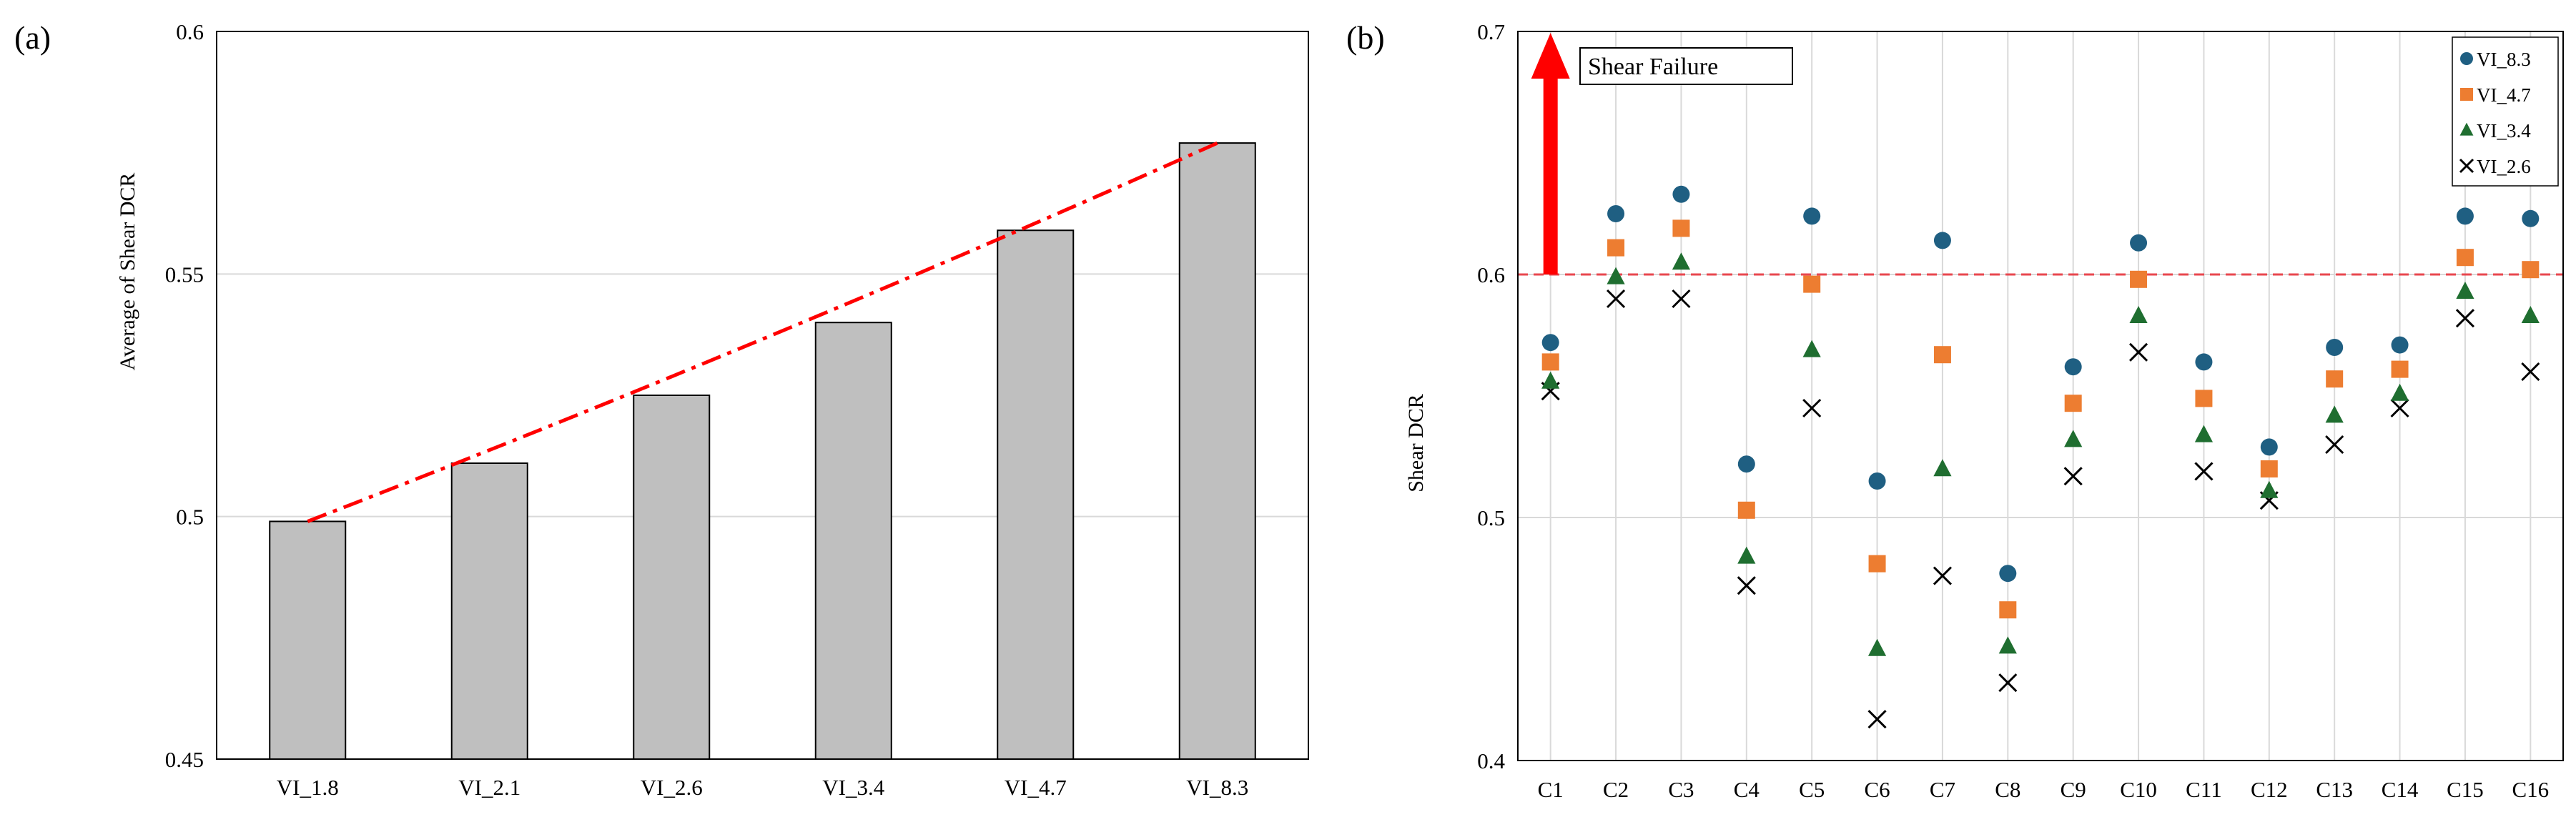  I want to click on x-tick-label: VI_8.3, so click(1217, 787).